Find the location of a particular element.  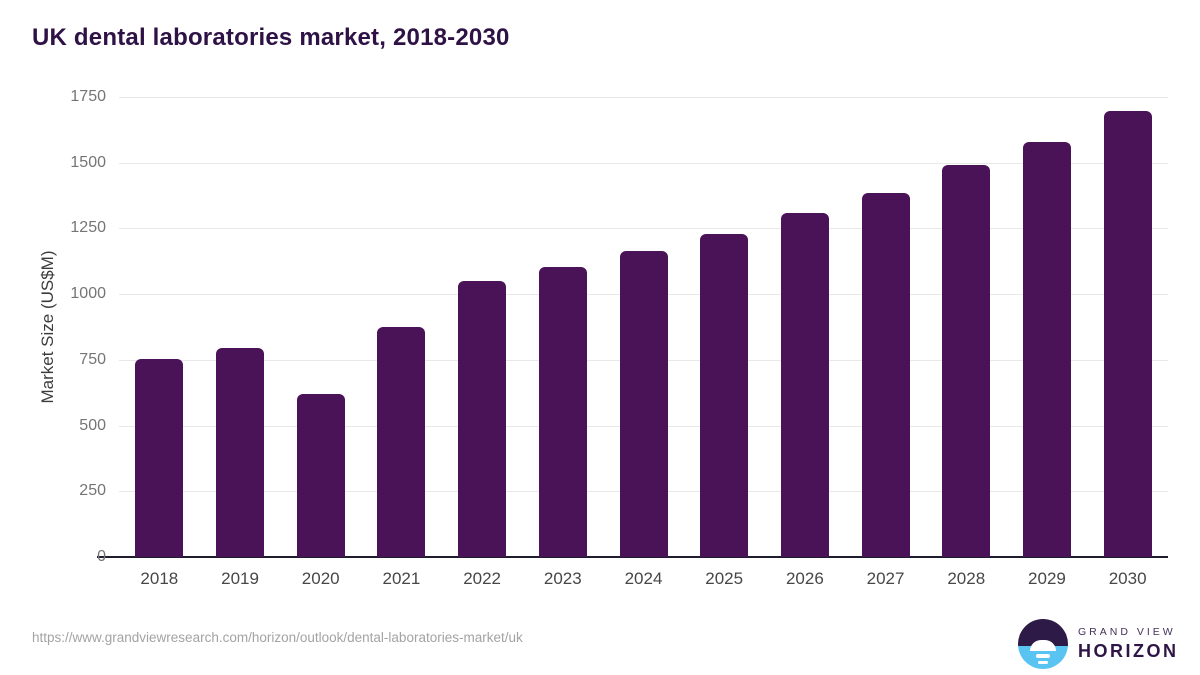

bar-2020 is located at coordinates (320, 475).